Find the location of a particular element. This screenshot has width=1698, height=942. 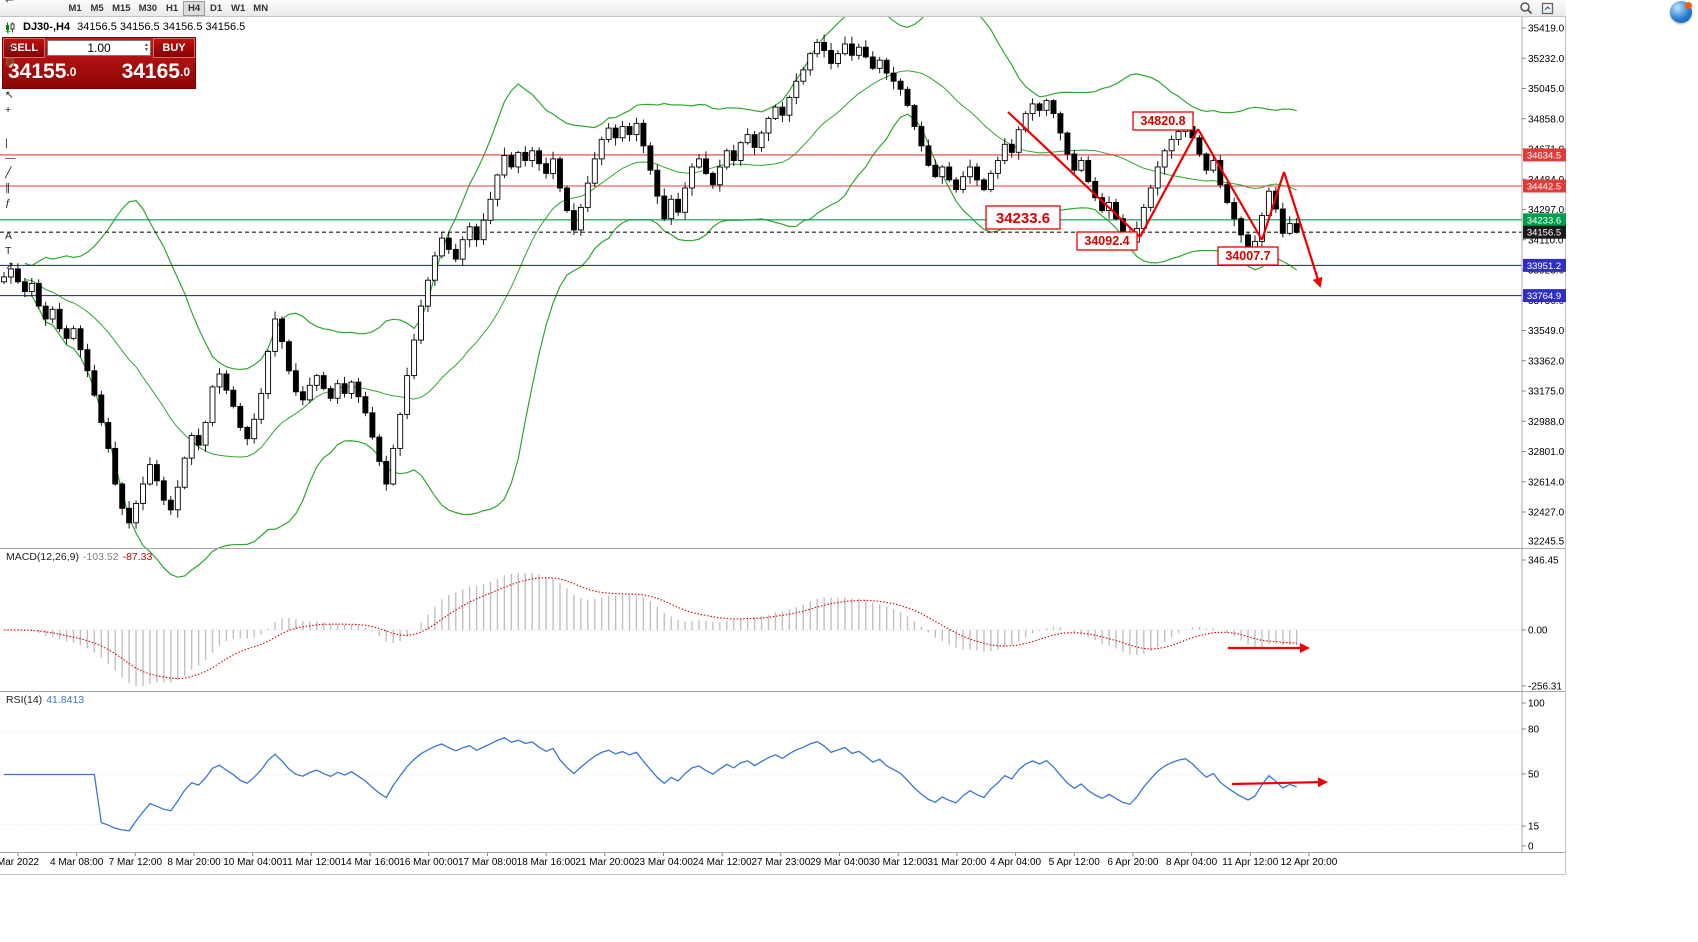

timeframe-m5-button: M5 is located at coordinates (97, 8).